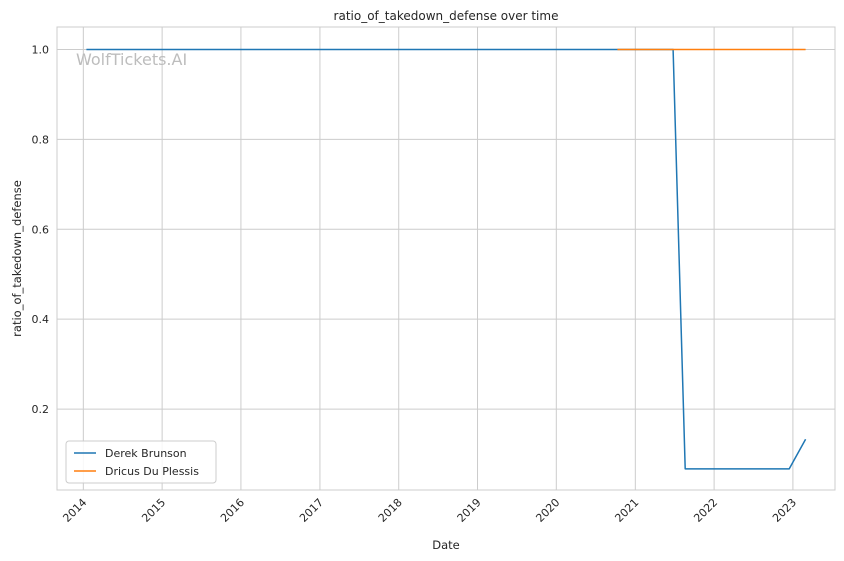 The image size is (844, 561). I want to click on y-tick-label: 0.4, so click(41, 319).